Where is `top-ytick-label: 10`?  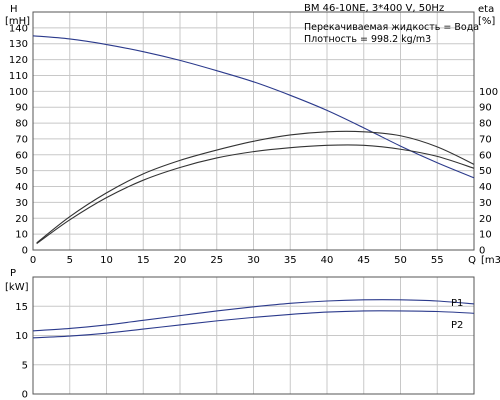
top-ytick-label: 10 is located at coordinates (21, 235).